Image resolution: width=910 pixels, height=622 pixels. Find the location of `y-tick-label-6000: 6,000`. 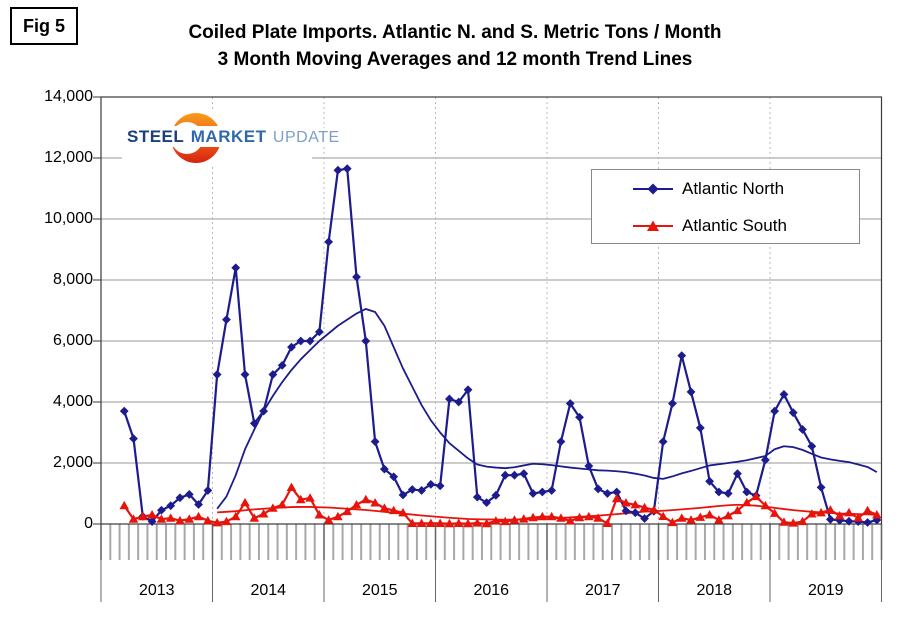

y-tick-label-6000: 6,000 is located at coordinates (72, 340).